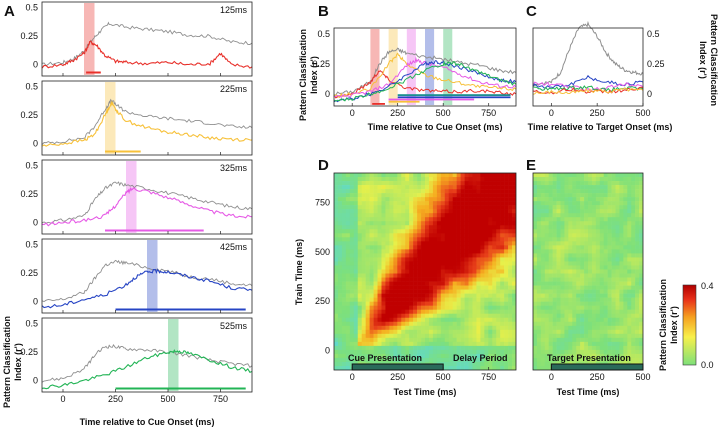 The width and height of the screenshot is (726, 434). I want to click on panel-a-1-ytick-2: 0.5, so click(31, 87).